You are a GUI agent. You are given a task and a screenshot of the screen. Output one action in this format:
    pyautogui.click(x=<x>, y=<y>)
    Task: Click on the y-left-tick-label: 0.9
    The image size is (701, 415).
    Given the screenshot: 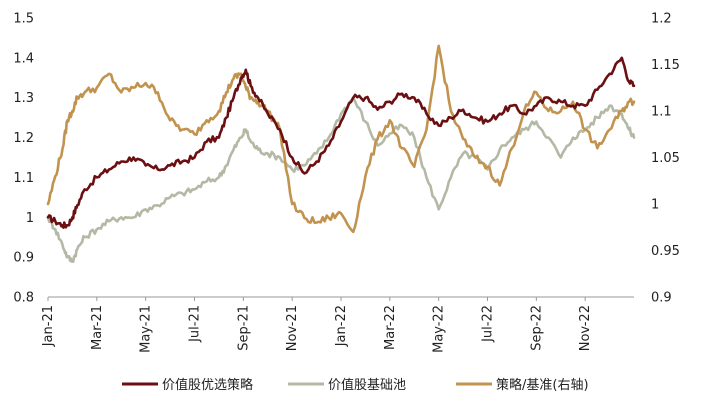 What is the action you would take?
    pyautogui.click(x=23, y=258)
    